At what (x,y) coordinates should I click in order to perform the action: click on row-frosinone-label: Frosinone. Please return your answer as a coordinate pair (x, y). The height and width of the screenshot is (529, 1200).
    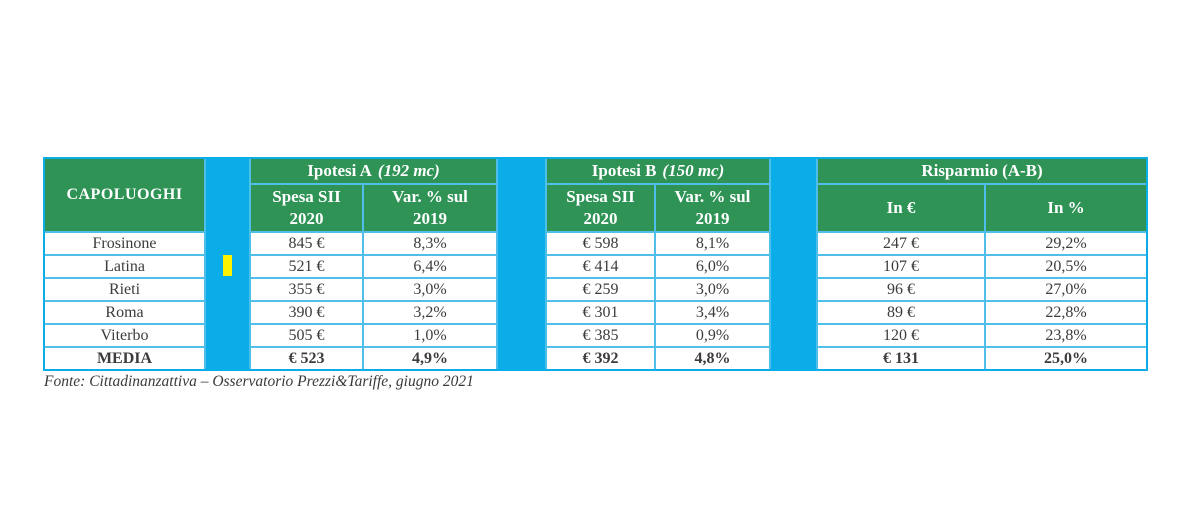
    Looking at the image, I should click on (124, 243).